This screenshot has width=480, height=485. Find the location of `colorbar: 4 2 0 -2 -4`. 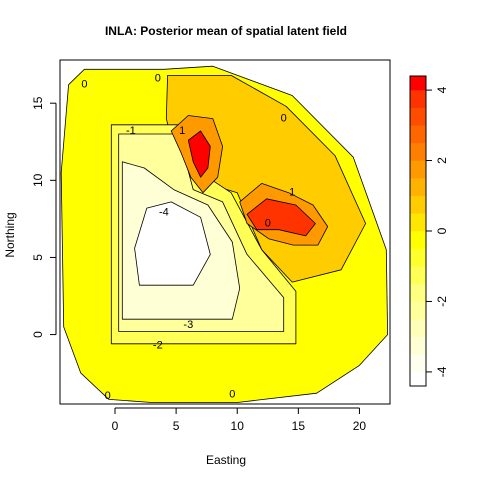

colorbar: 4 2 0 -2 -4 is located at coordinates (429, 231).